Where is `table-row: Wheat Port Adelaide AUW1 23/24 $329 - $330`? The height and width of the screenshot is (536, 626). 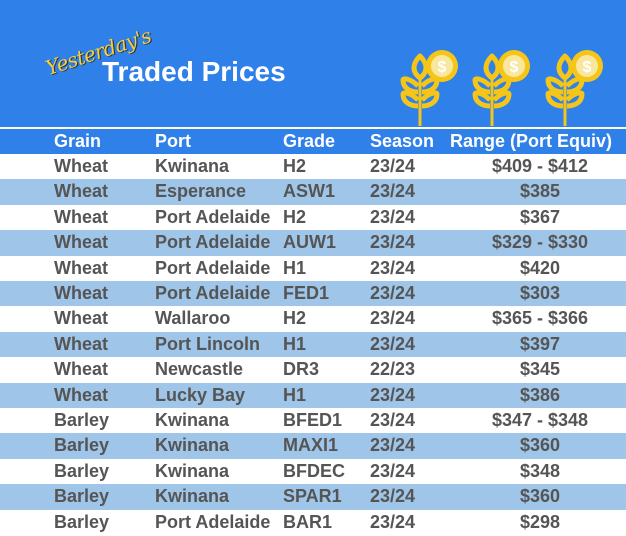 table-row: Wheat Port Adelaide AUW1 23/24 $329 - $330 is located at coordinates (313, 243).